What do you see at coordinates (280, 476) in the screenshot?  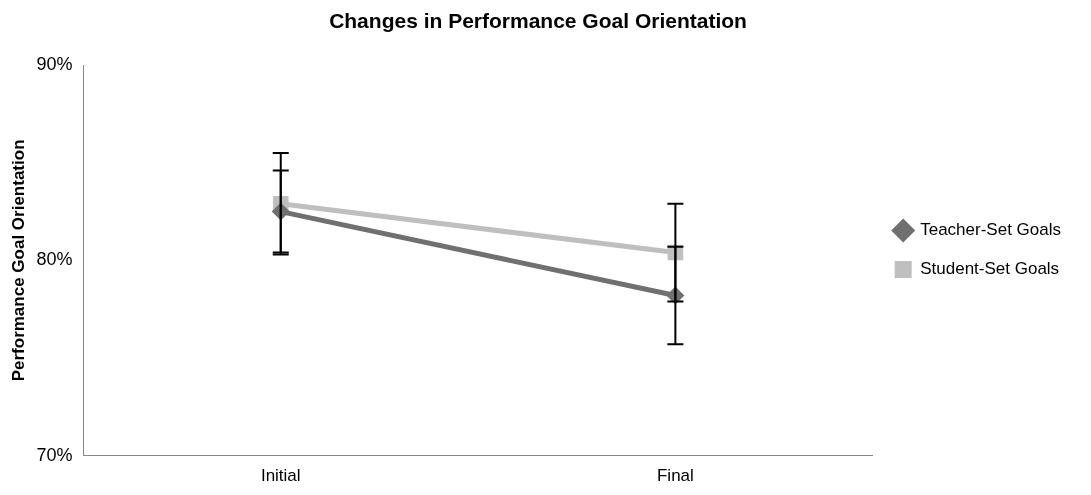 I see `x-tick-label: Initial` at bounding box center [280, 476].